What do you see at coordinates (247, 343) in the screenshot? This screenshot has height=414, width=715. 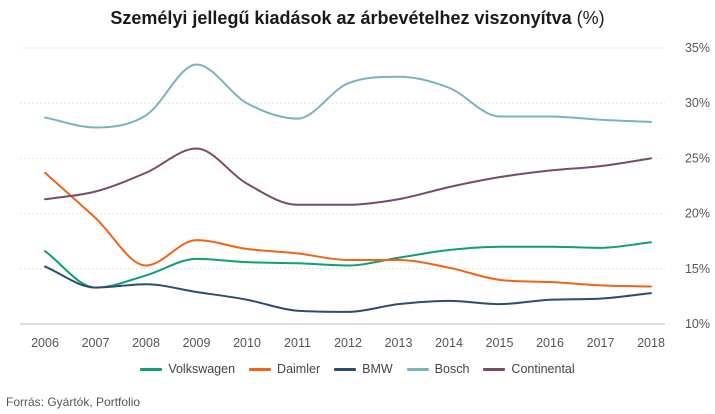 I see `x-tick-label: 2010` at bounding box center [247, 343].